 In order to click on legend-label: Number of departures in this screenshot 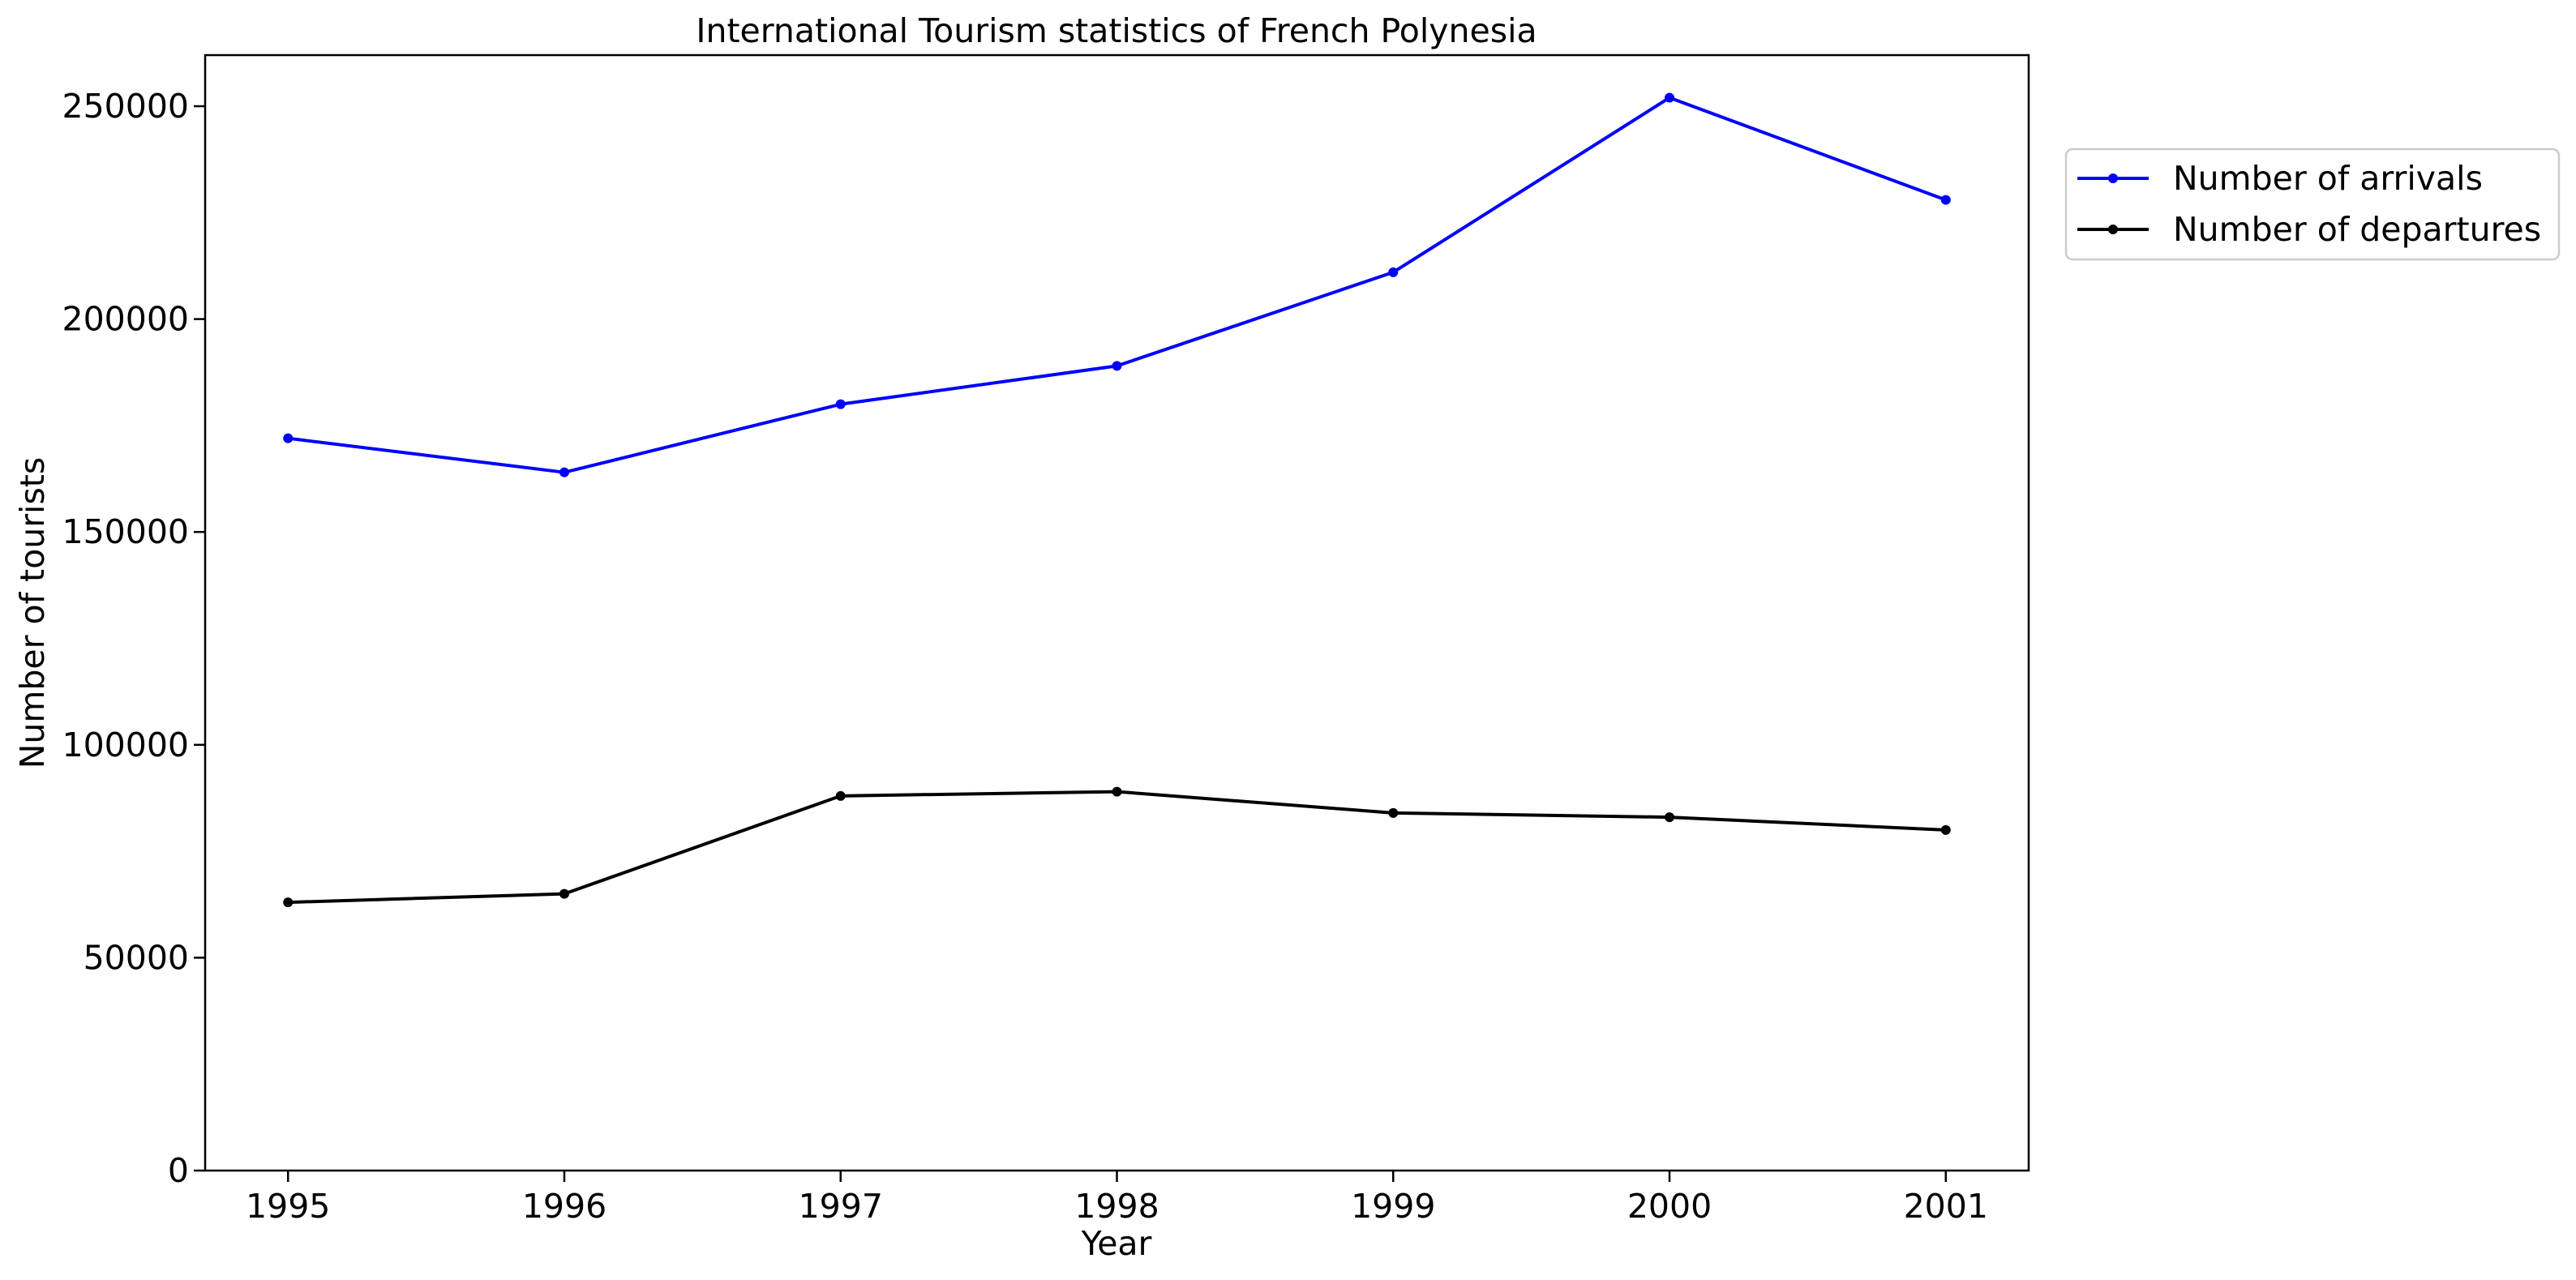, I will do `click(2357, 230)`.